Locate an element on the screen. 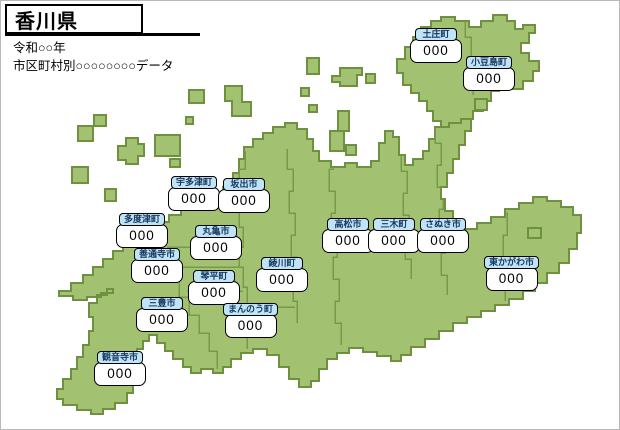  municipality-label-shodoshima: 小豆島町 000 is located at coordinates (489, 73).